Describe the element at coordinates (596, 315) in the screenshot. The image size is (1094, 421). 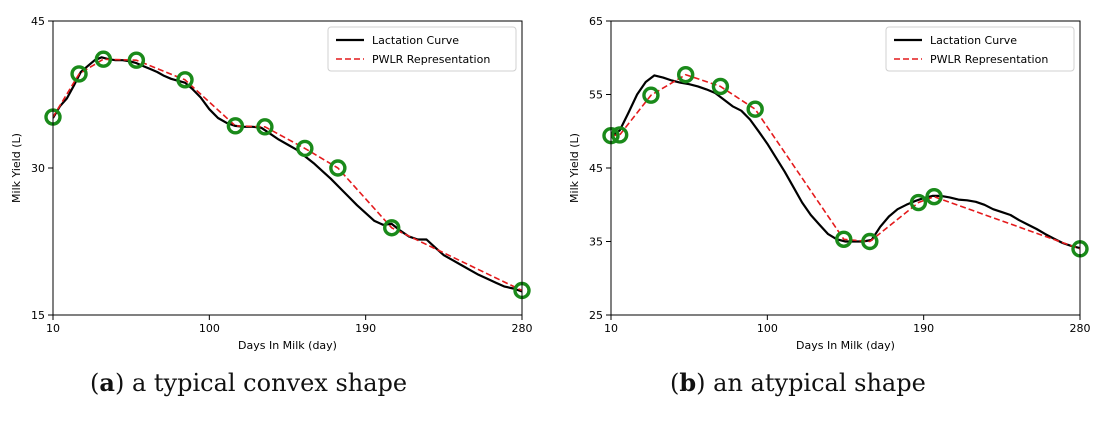
I see `y-tick-label: 25` at that location.